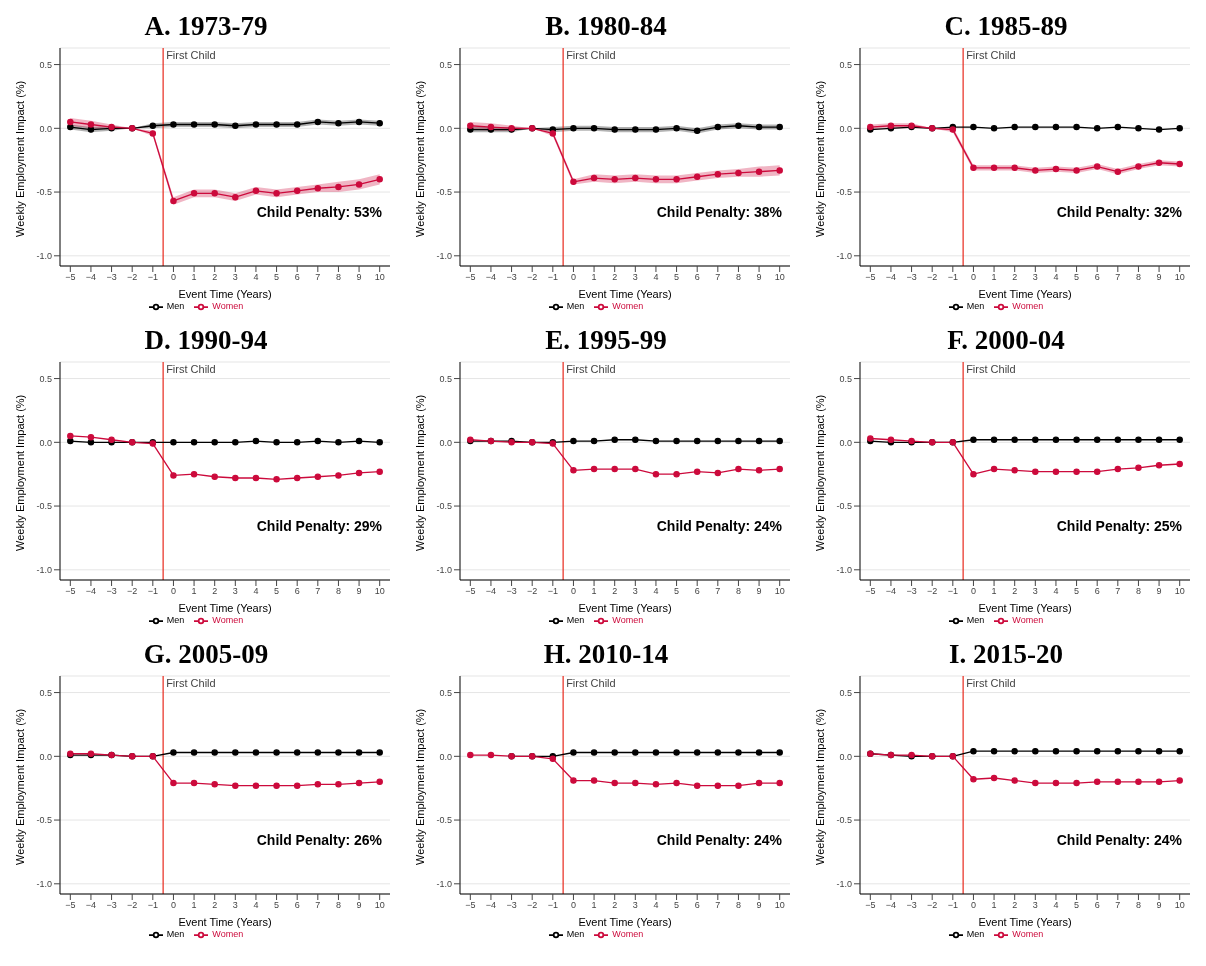  Describe the element at coordinates (1119, 526) in the screenshot. I see `annotation: Child Penalty: 25%` at that location.